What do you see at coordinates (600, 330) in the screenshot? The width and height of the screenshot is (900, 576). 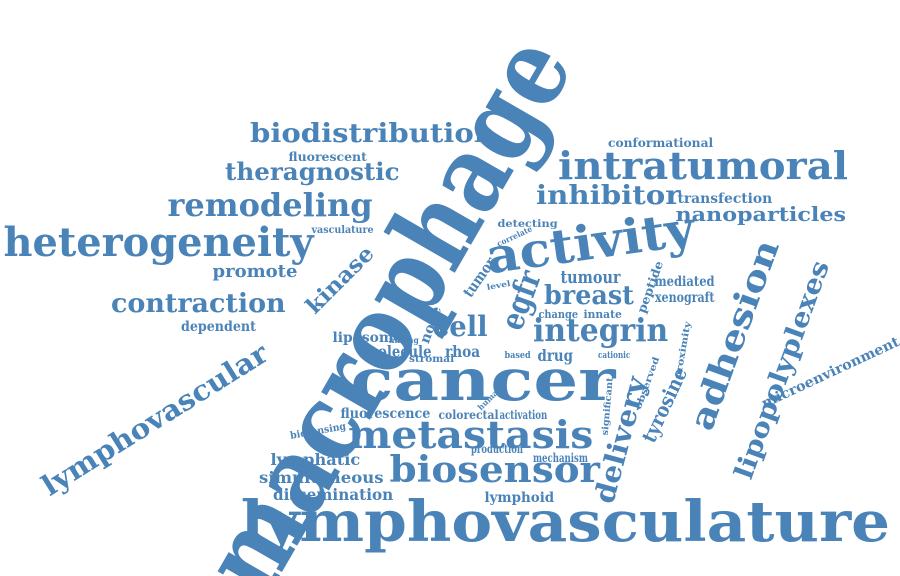 I see `word-integrin: integrin` at bounding box center [600, 330].